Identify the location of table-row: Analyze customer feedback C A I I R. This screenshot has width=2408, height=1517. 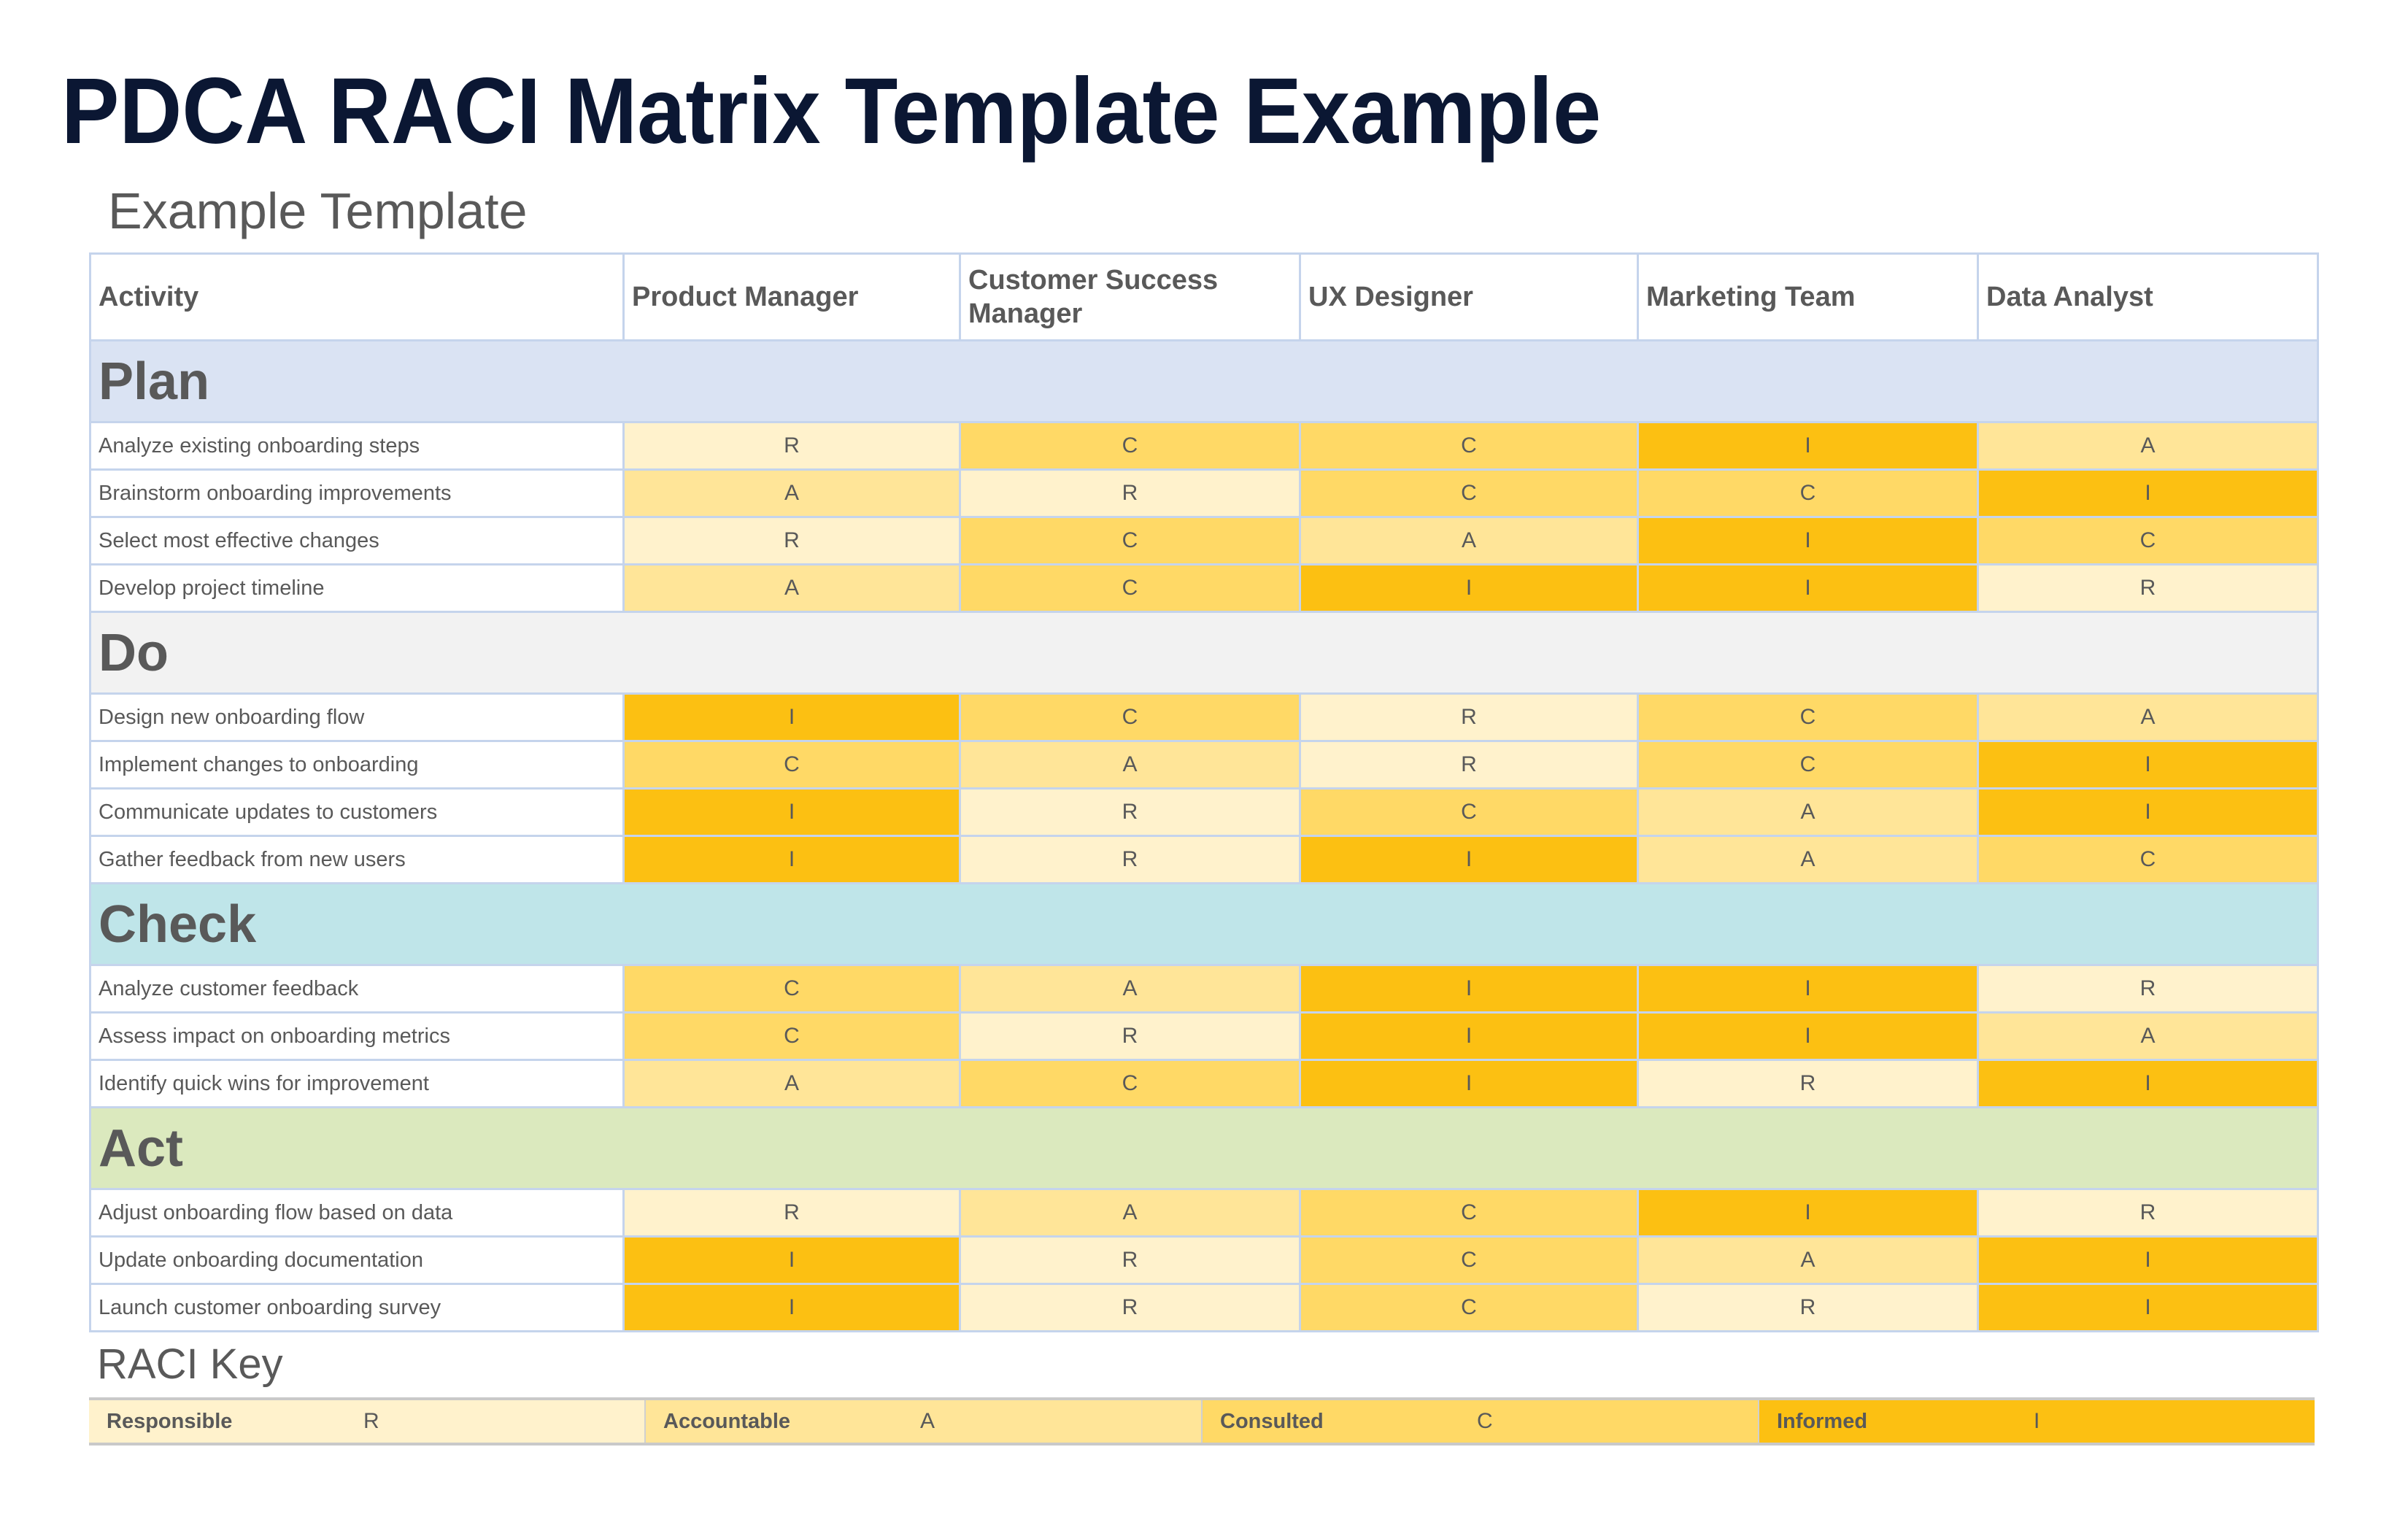
(1204, 989).